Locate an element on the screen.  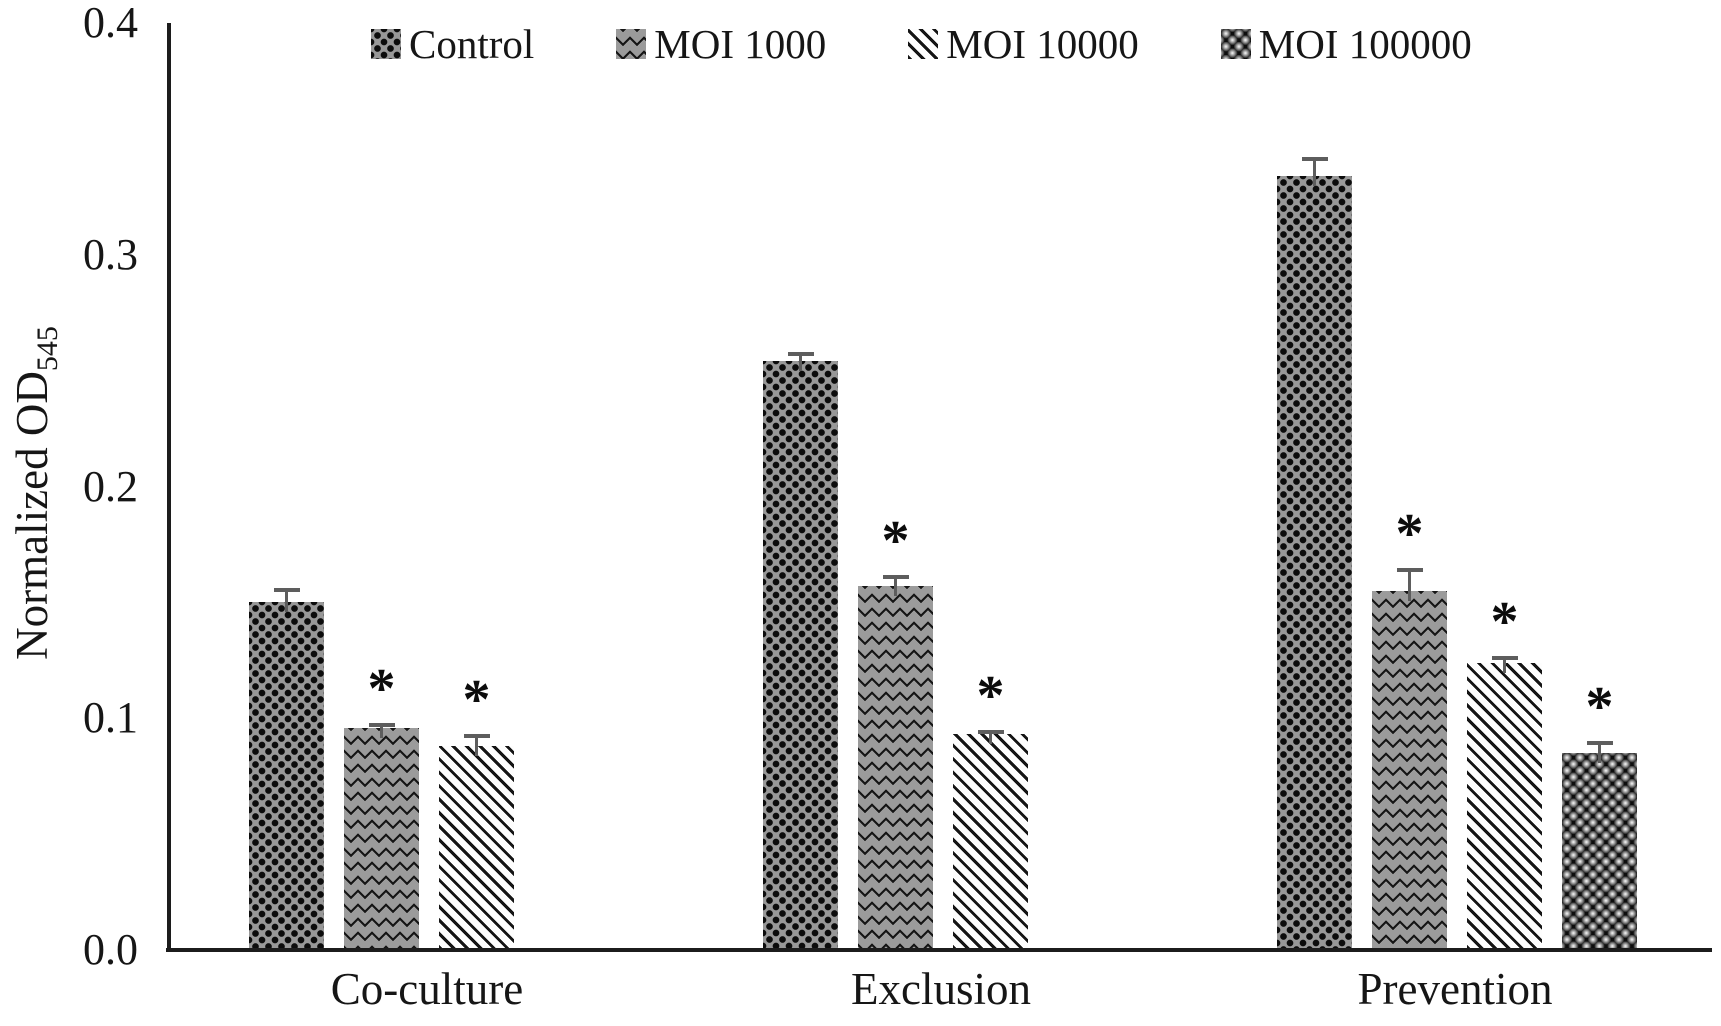
y-tick-label-0.4: 0.4 is located at coordinates (110, 23).